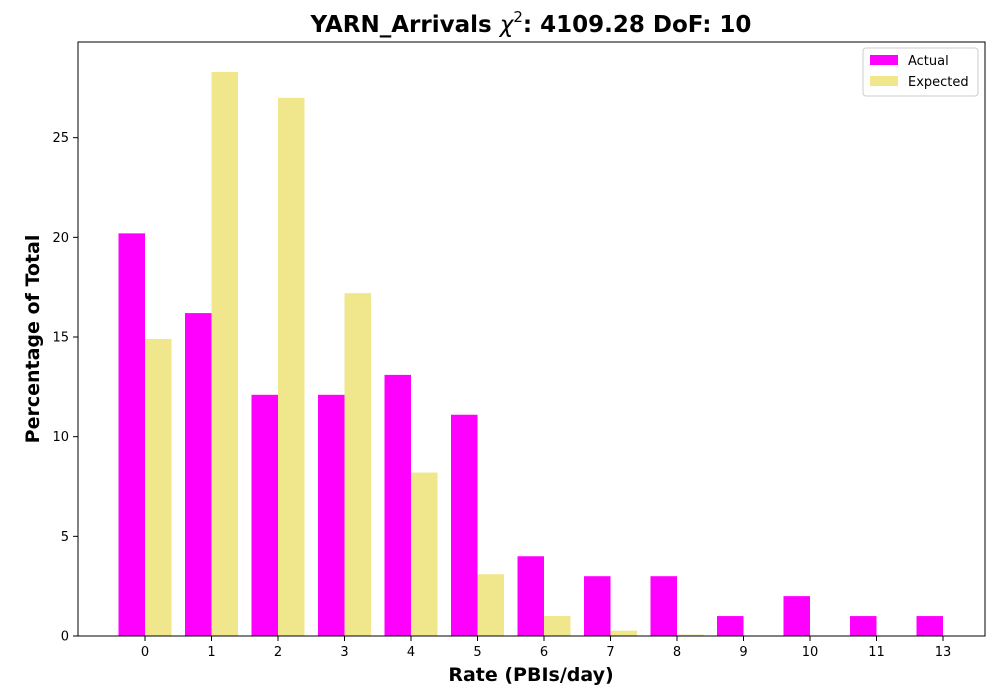 This screenshot has height=700, width=1000. What do you see at coordinates (477, 652) in the screenshot?
I see `x-tick-label: 5` at bounding box center [477, 652].